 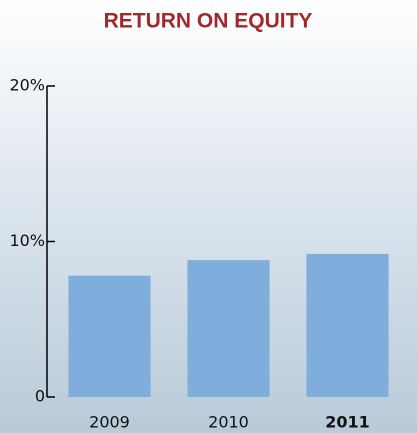 I want to click on y-tick-label: 10%, so click(x=27, y=240).